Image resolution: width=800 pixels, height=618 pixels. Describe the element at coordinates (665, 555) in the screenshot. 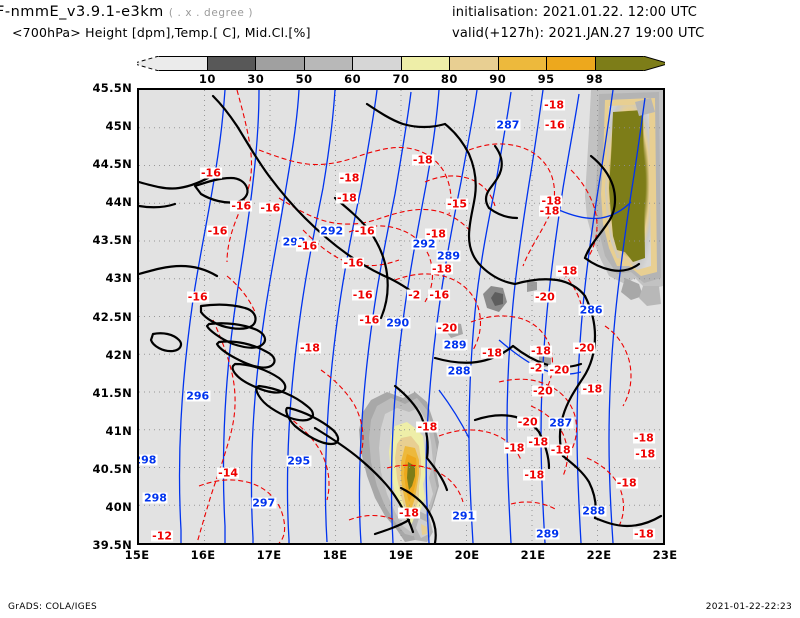

I see `x-axis-tick: 23E` at that location.